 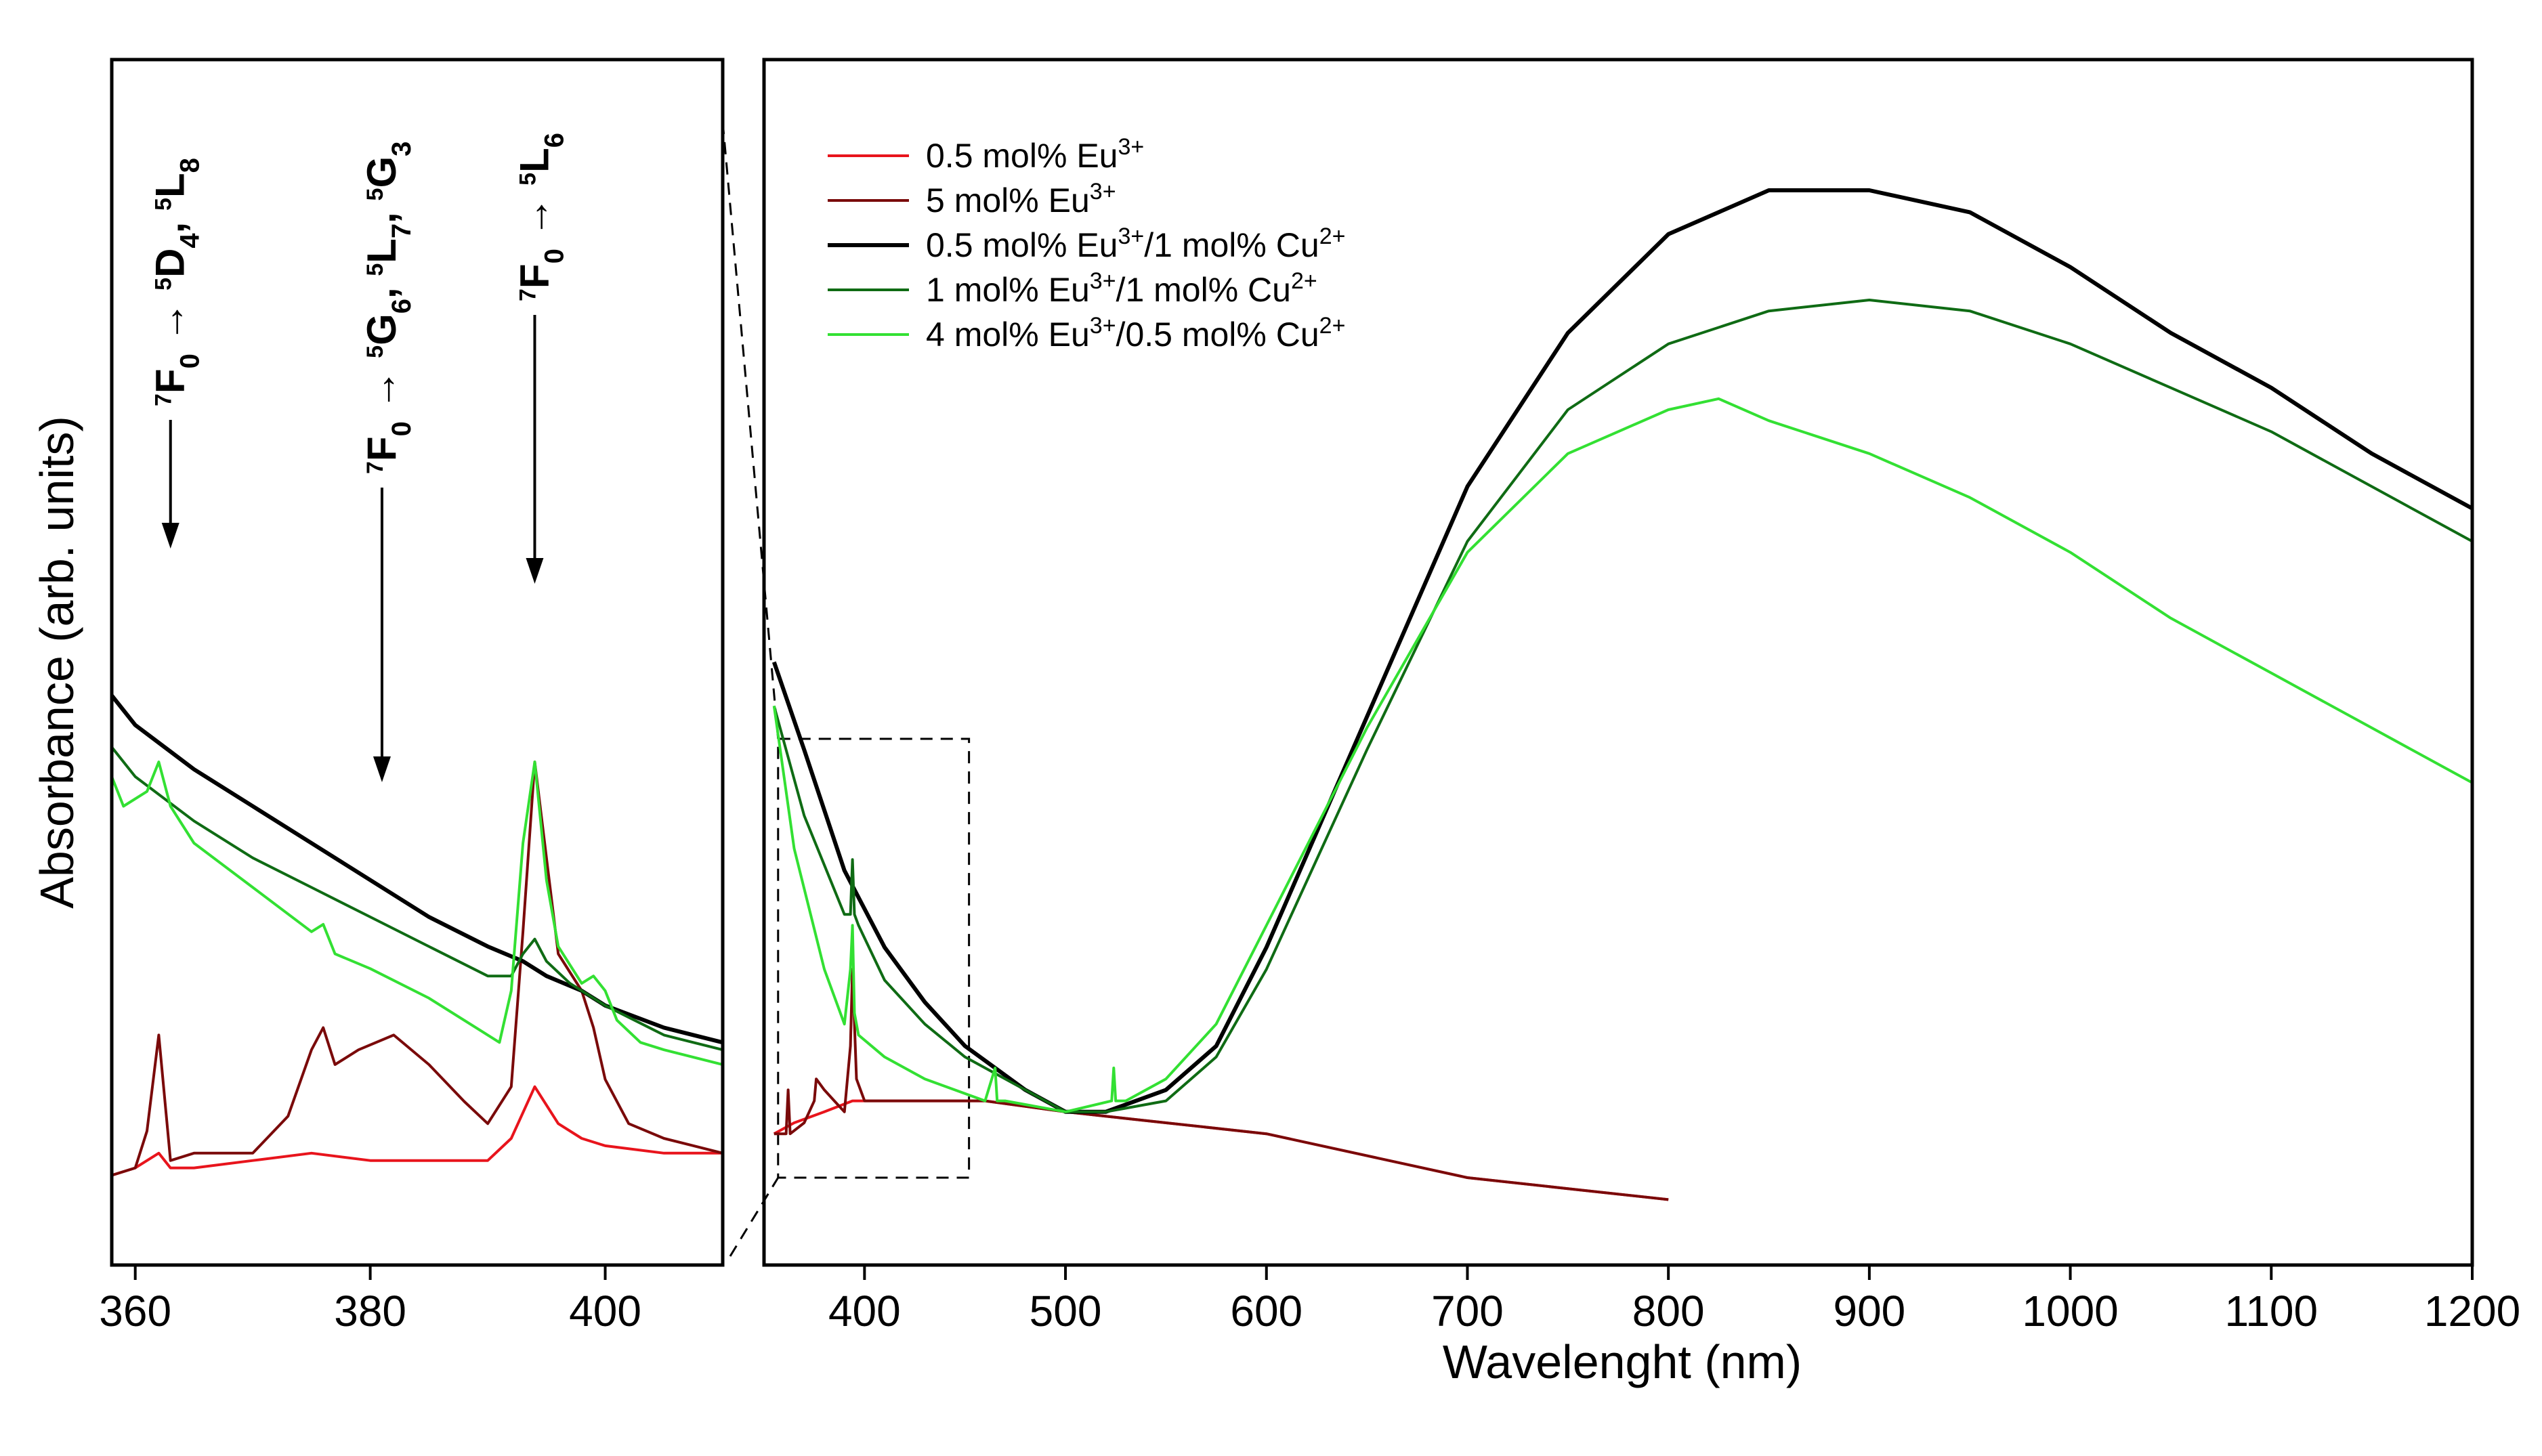 I want to click on main-x-ticks: 400 500 600 700 800 900 1000 1100 1200, so click(x=1674, y=1300).